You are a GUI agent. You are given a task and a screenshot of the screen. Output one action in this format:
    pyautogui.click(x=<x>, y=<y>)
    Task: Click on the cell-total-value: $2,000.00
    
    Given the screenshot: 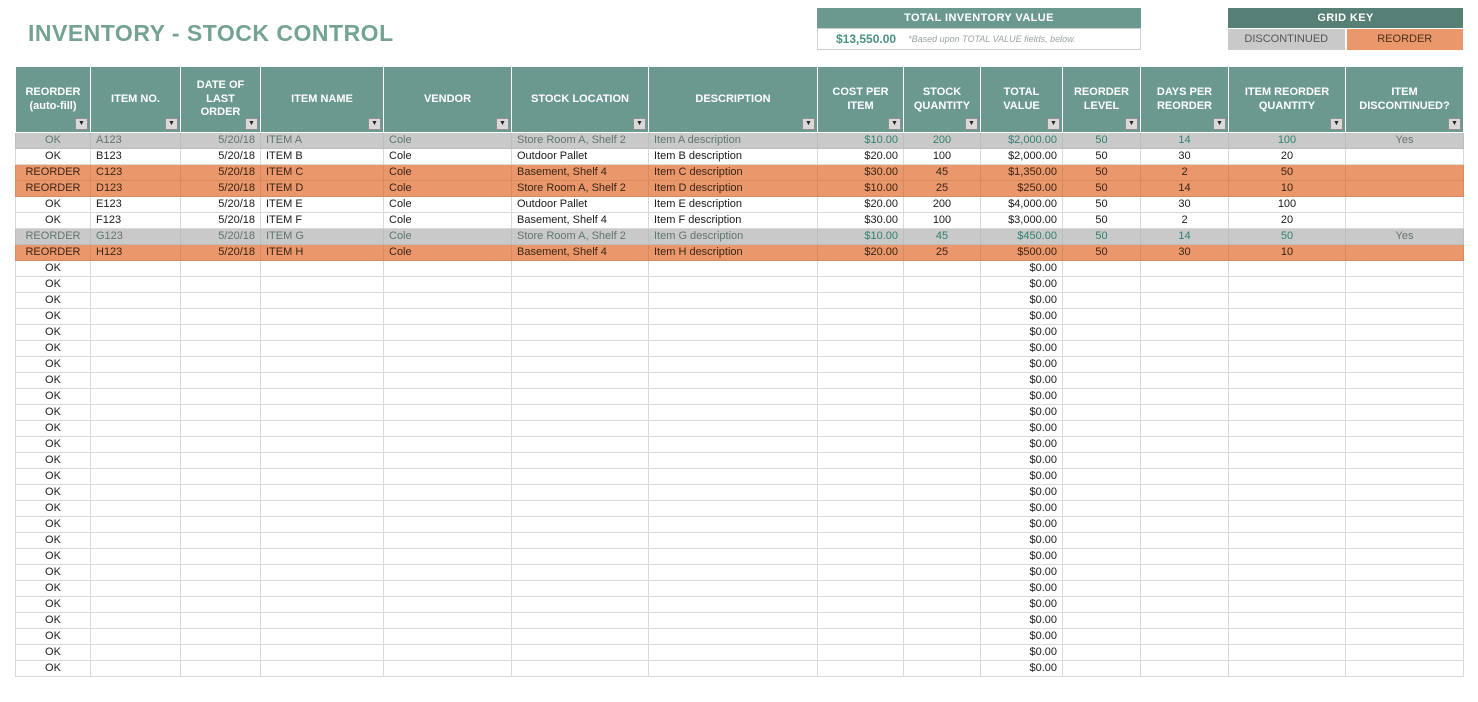 What is the action you would take?
    pyautogui.click(x=1021, y=156)
    